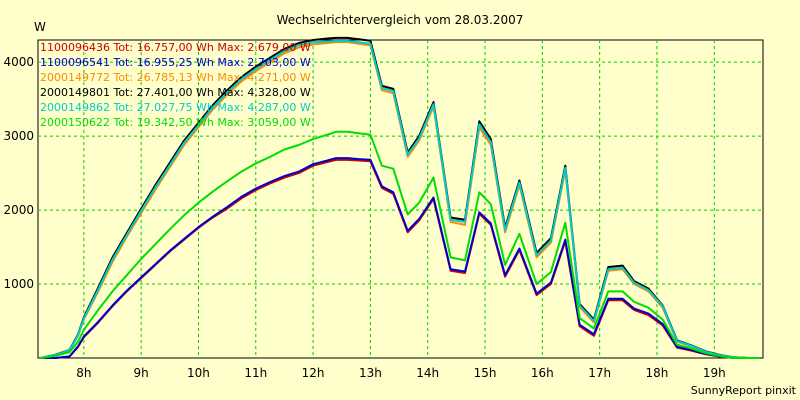 The image size is (800, 400). Describe the element at coordinates (400, 20) in the screenshot. I see `chart-title: Wechselrichtervergleich vom 28.03.2007` at that location.